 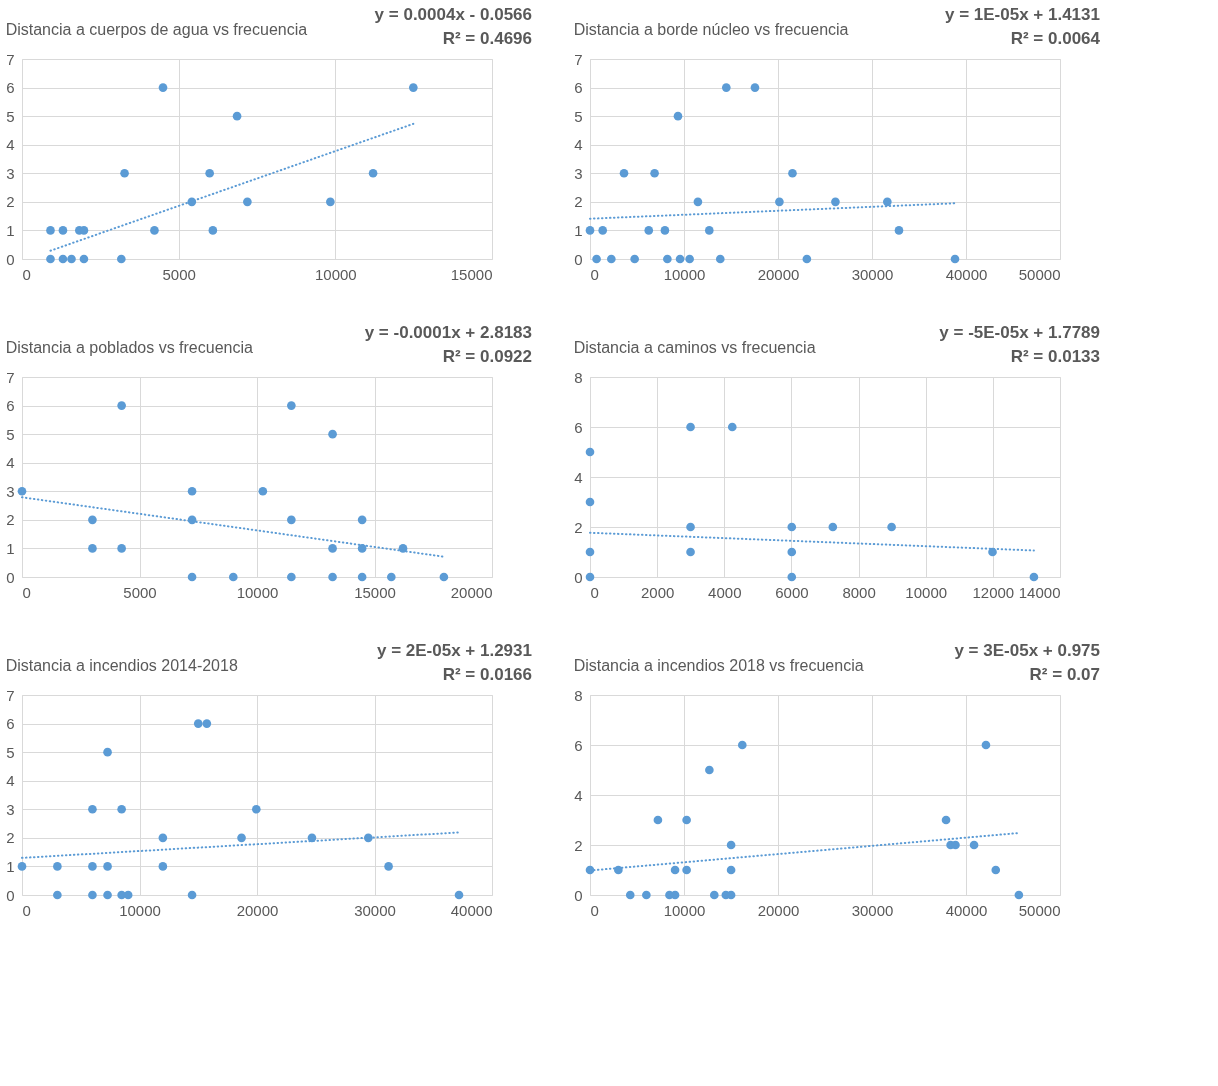 What do you see at coordinates (487, 38) in the screenshot?
I see `text: R² = 0.4696` at bounding box center [487, 38].